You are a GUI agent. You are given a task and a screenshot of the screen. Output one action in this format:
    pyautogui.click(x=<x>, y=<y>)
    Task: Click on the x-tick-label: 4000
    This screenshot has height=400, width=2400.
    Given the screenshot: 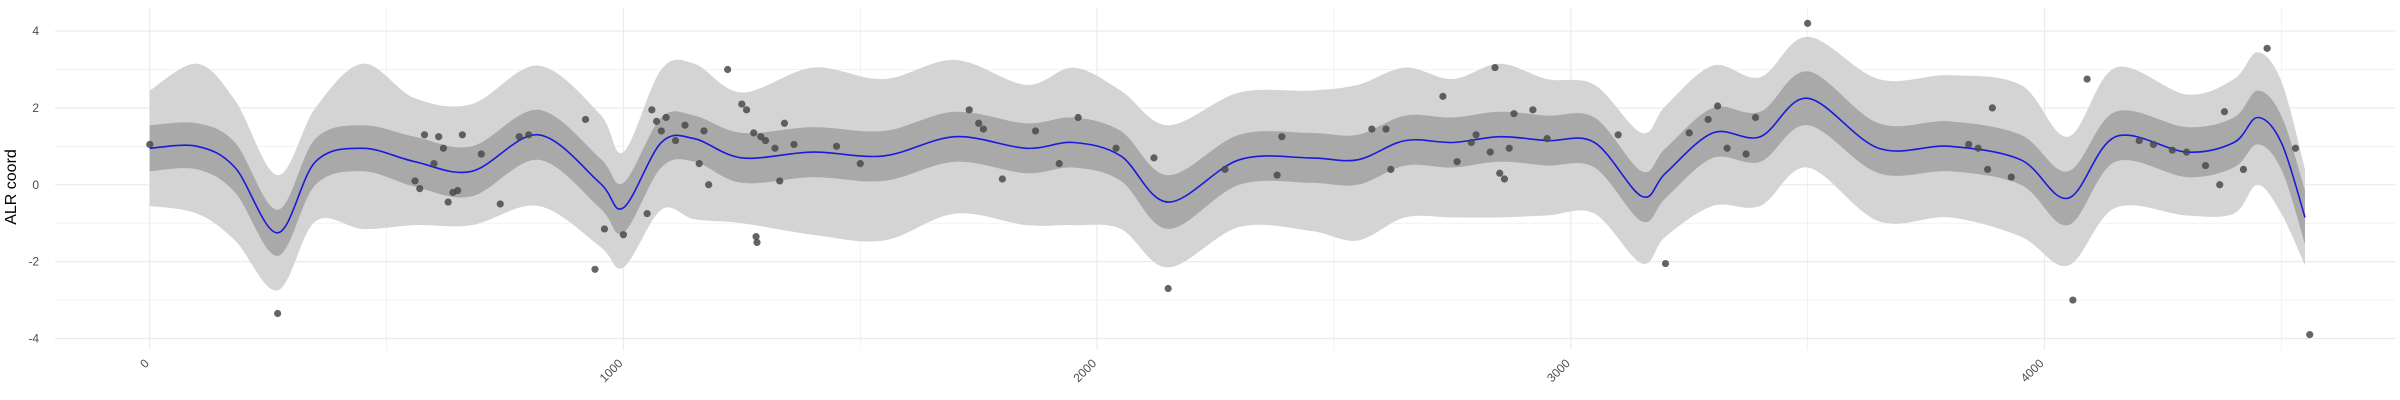 What is the action you would take?
    pyautogui.click(x=2032, y=370)
    